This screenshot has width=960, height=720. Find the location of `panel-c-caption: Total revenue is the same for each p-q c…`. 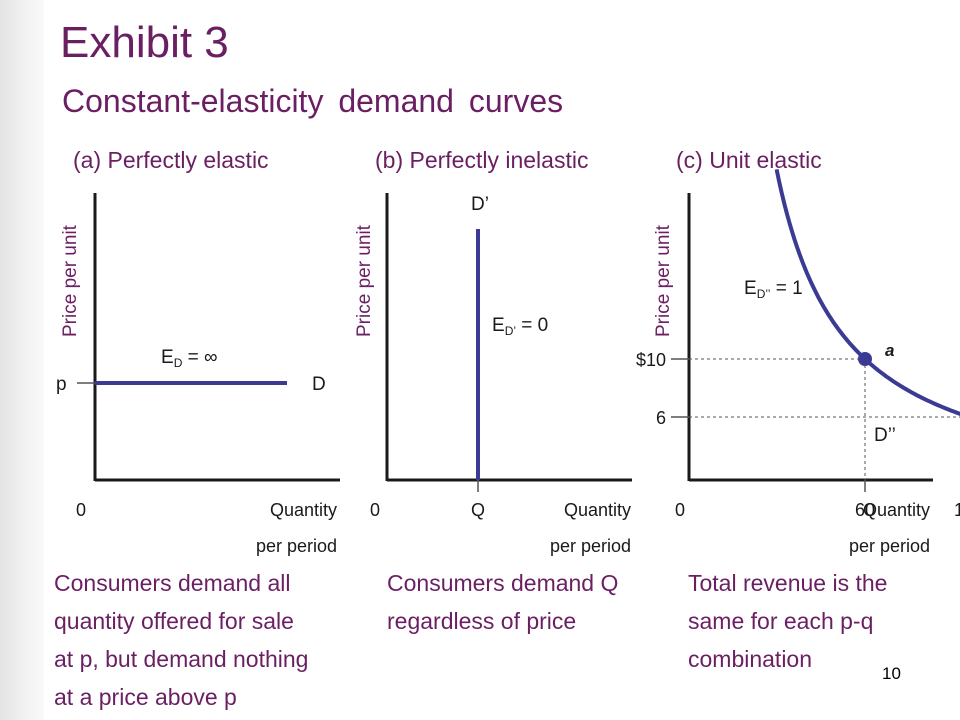

panel-c-caption: Total revenue is the same for each p-q c… is located at coordinates (787, 621).